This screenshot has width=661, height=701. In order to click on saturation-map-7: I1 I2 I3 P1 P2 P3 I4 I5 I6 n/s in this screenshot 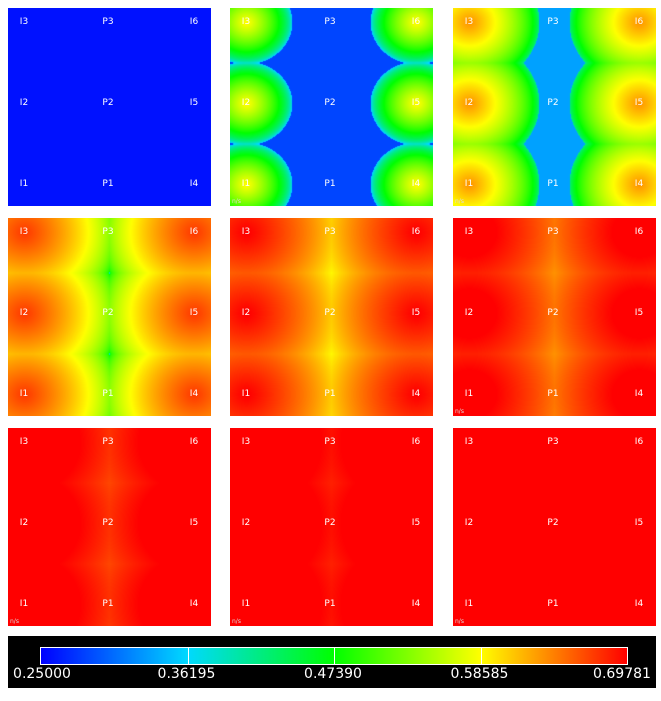, I will do `click(109, 527)`.